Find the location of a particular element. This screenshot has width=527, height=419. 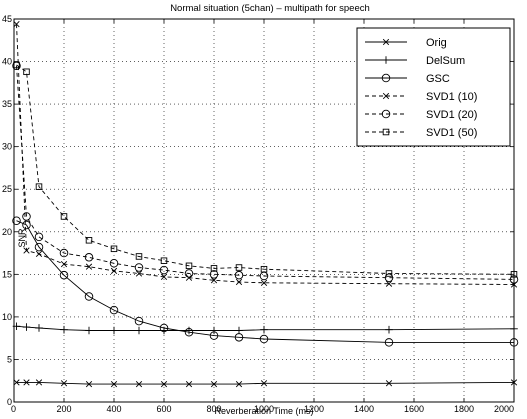

x-tick-label: 1600 is located at coordinates (414, 409).